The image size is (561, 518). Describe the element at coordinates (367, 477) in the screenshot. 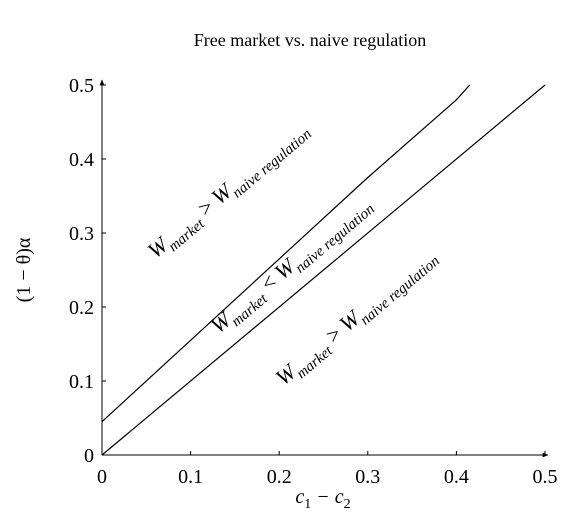

I see `x-tick-label: 0.3` at that location.